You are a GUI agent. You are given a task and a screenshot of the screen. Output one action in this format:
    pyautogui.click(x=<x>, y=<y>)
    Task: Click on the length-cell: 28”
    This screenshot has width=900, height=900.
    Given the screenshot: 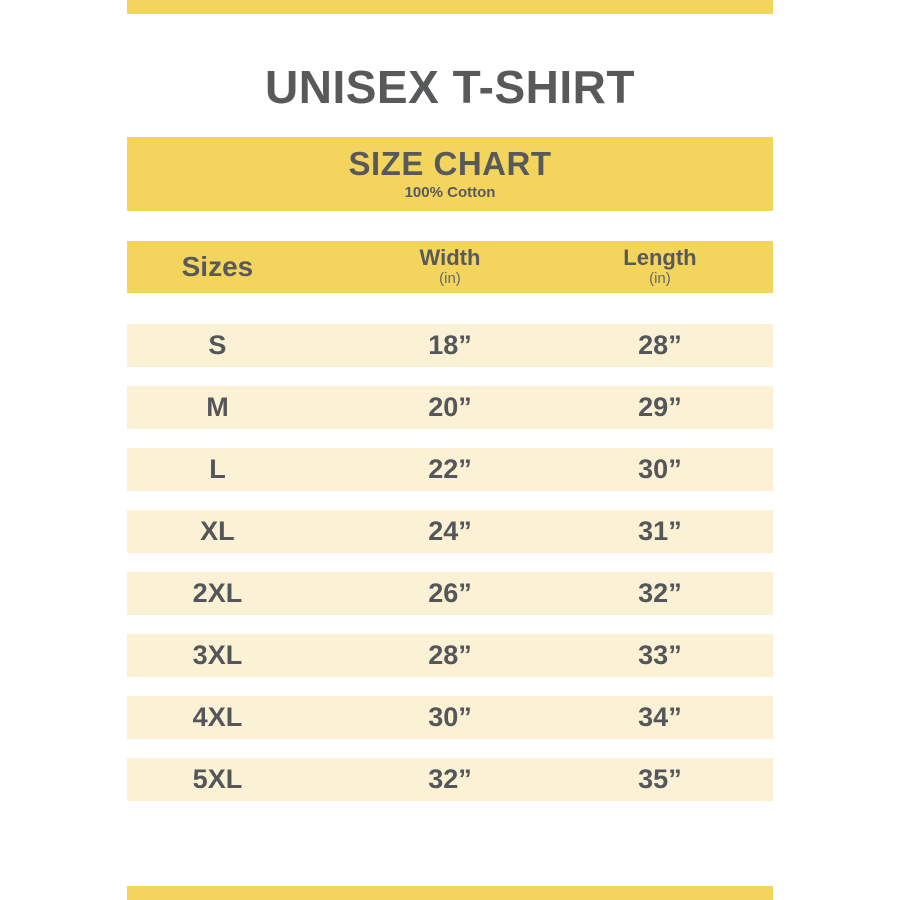 What is the action you would take?
    pyautogui.click(x=660, y=345)
    